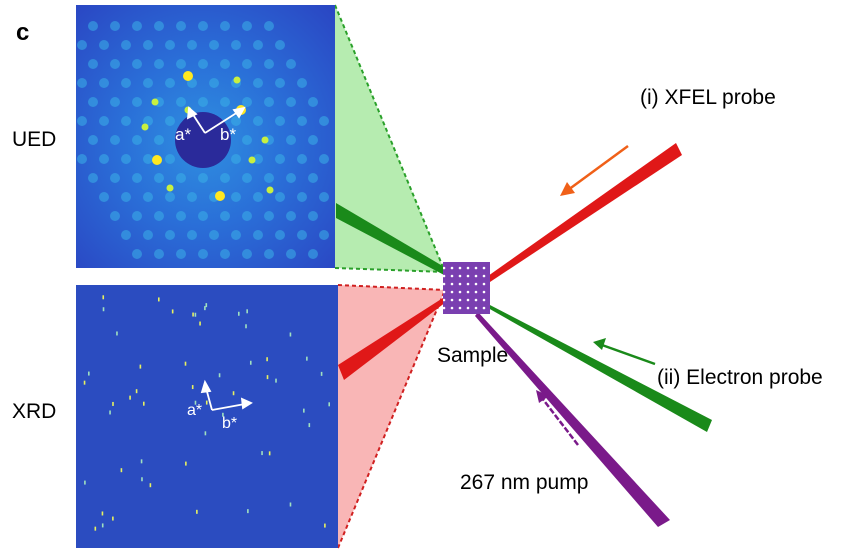 This screenshot has height=560, width=860. Describe the element at coordinates (585, 212) in the screenshot. I see `xfel-beam` at that location.